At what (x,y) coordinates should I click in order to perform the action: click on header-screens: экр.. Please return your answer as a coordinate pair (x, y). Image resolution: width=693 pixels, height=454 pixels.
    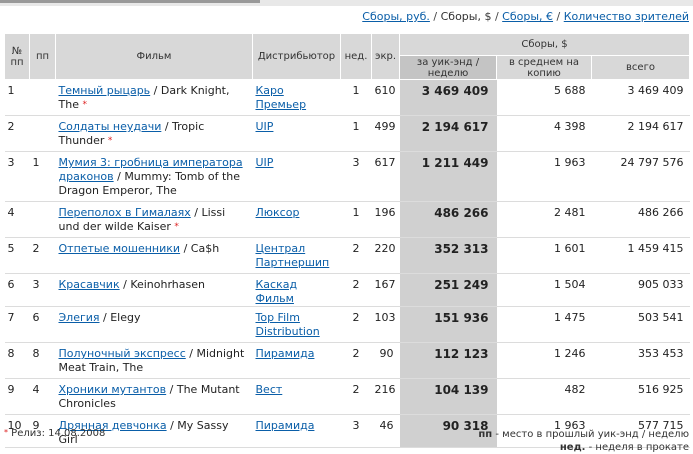
    Looking at the image, I should click on (385, 56).